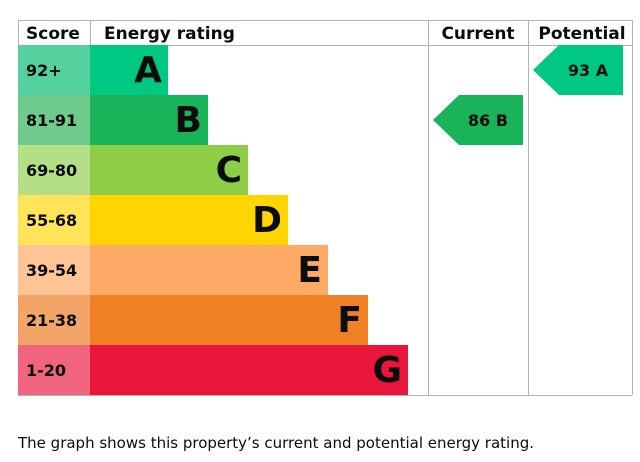  What do you see at coordinates (349, 320) in the screenshot?
I see `rating-letter: F` at bounding box center [349, 320].